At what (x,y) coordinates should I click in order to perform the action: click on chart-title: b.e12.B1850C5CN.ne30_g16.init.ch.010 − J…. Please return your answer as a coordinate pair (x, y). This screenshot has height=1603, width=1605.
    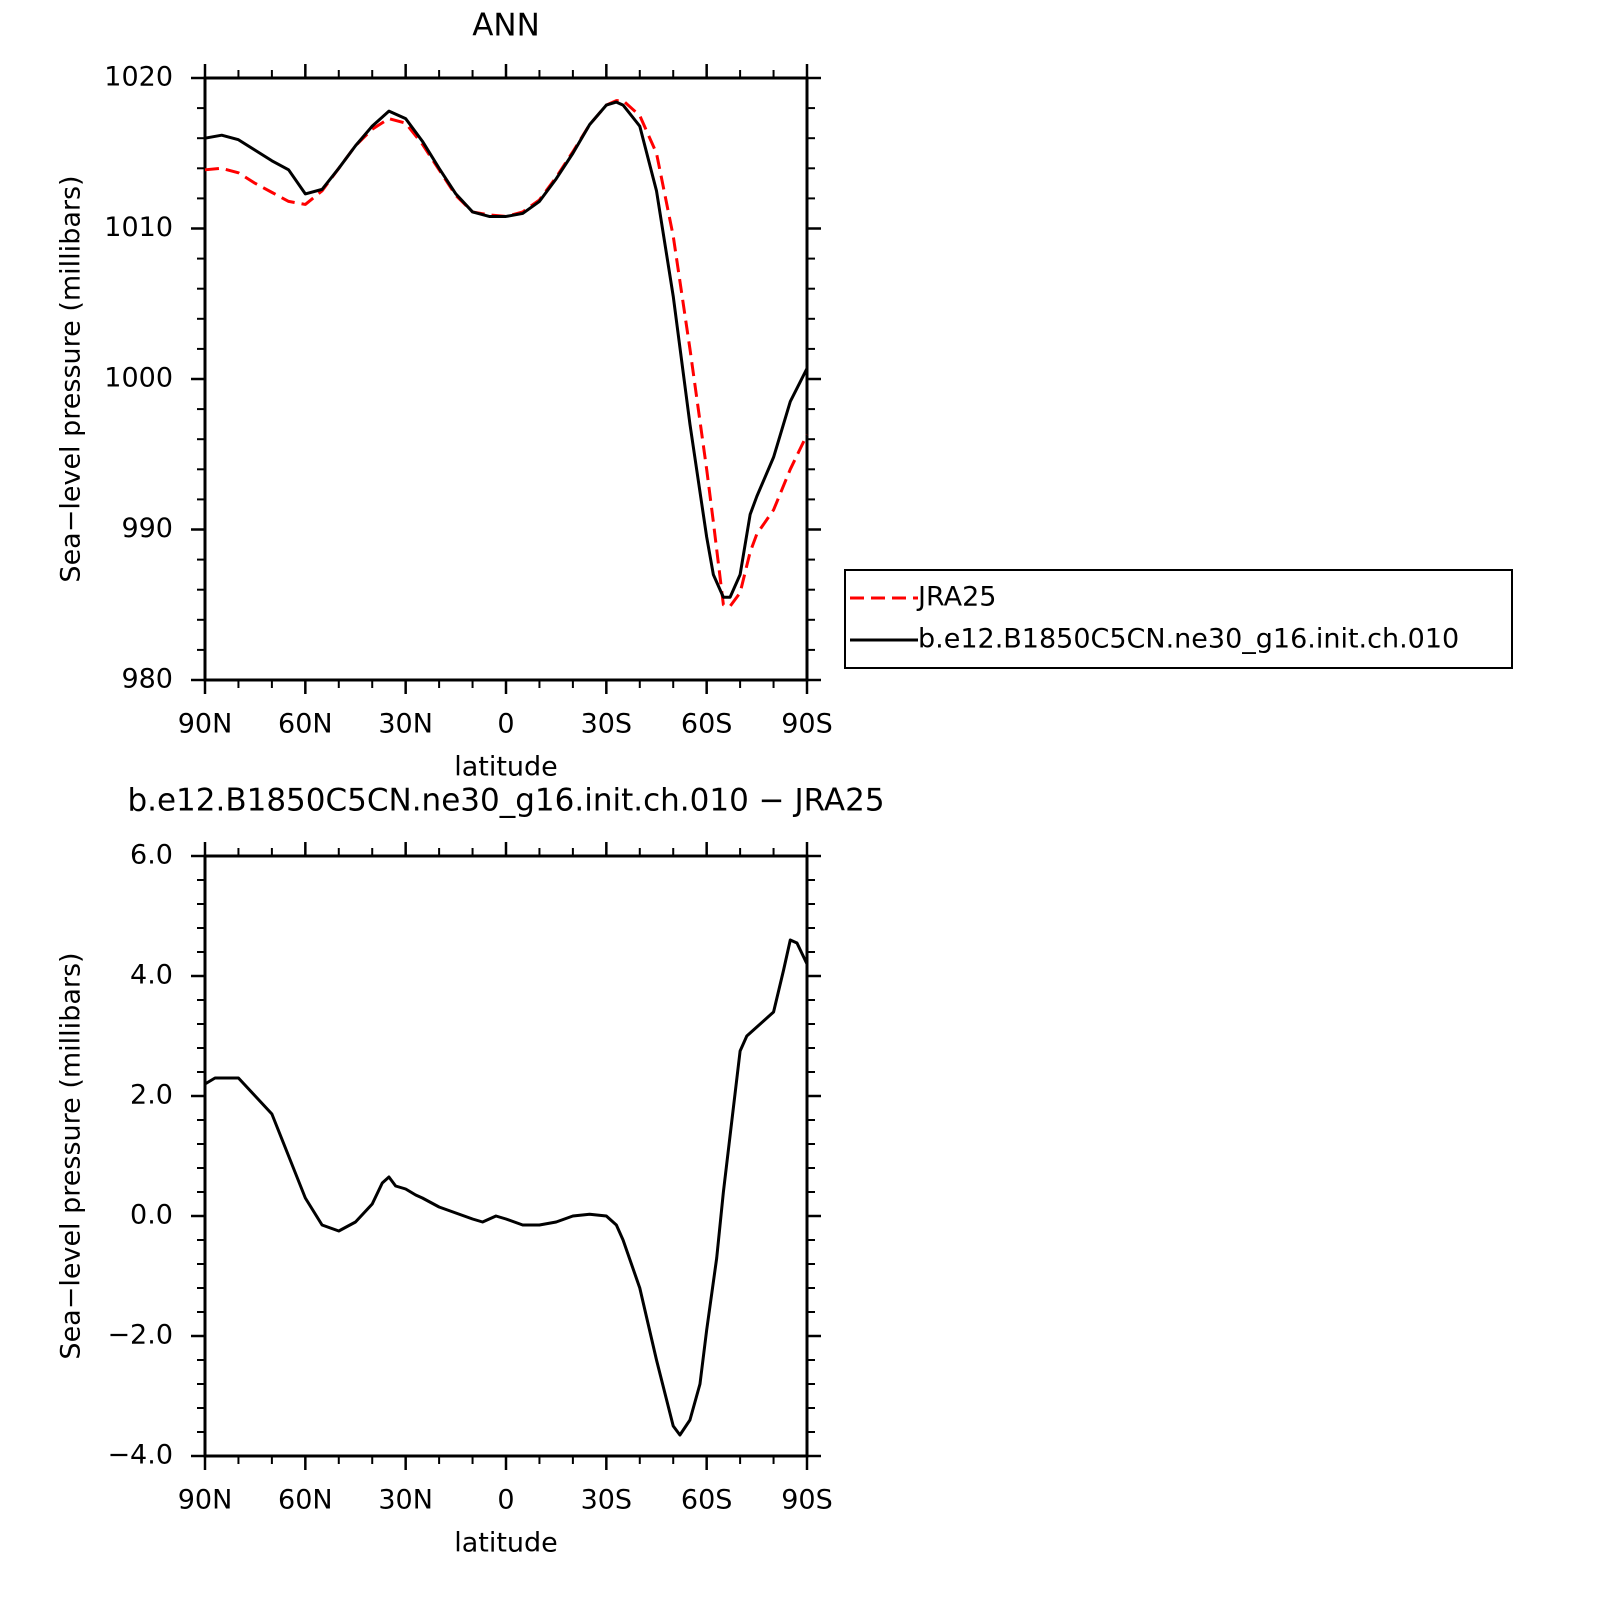
    Looking at the image, I should click on (505, 801).